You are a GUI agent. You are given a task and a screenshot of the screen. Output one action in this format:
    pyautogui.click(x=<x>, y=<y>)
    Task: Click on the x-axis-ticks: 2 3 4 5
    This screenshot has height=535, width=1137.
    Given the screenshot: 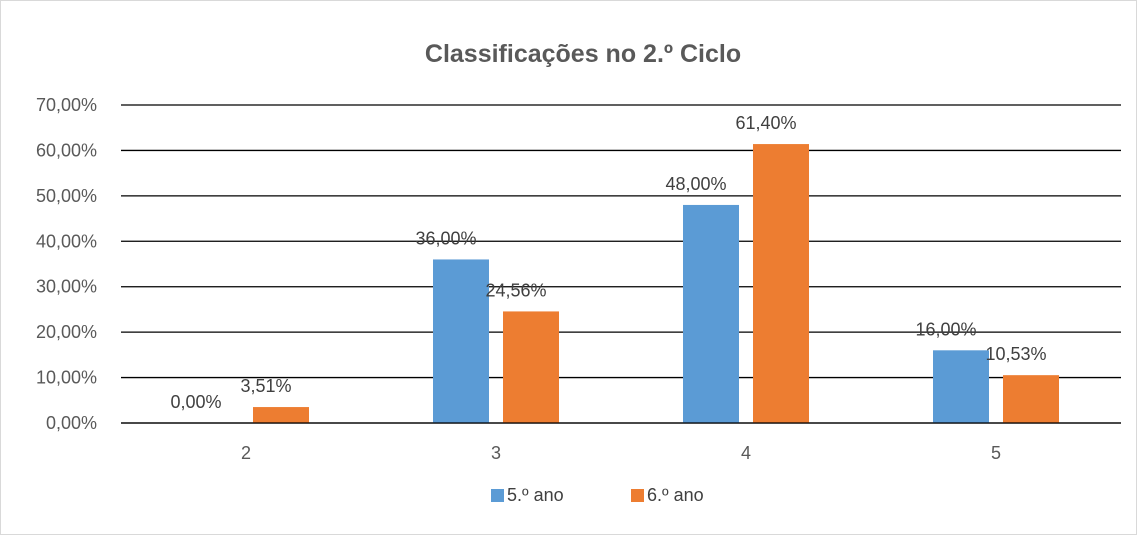 What is the action you would take?
    pyautogui.click(x=621, y=442)
    